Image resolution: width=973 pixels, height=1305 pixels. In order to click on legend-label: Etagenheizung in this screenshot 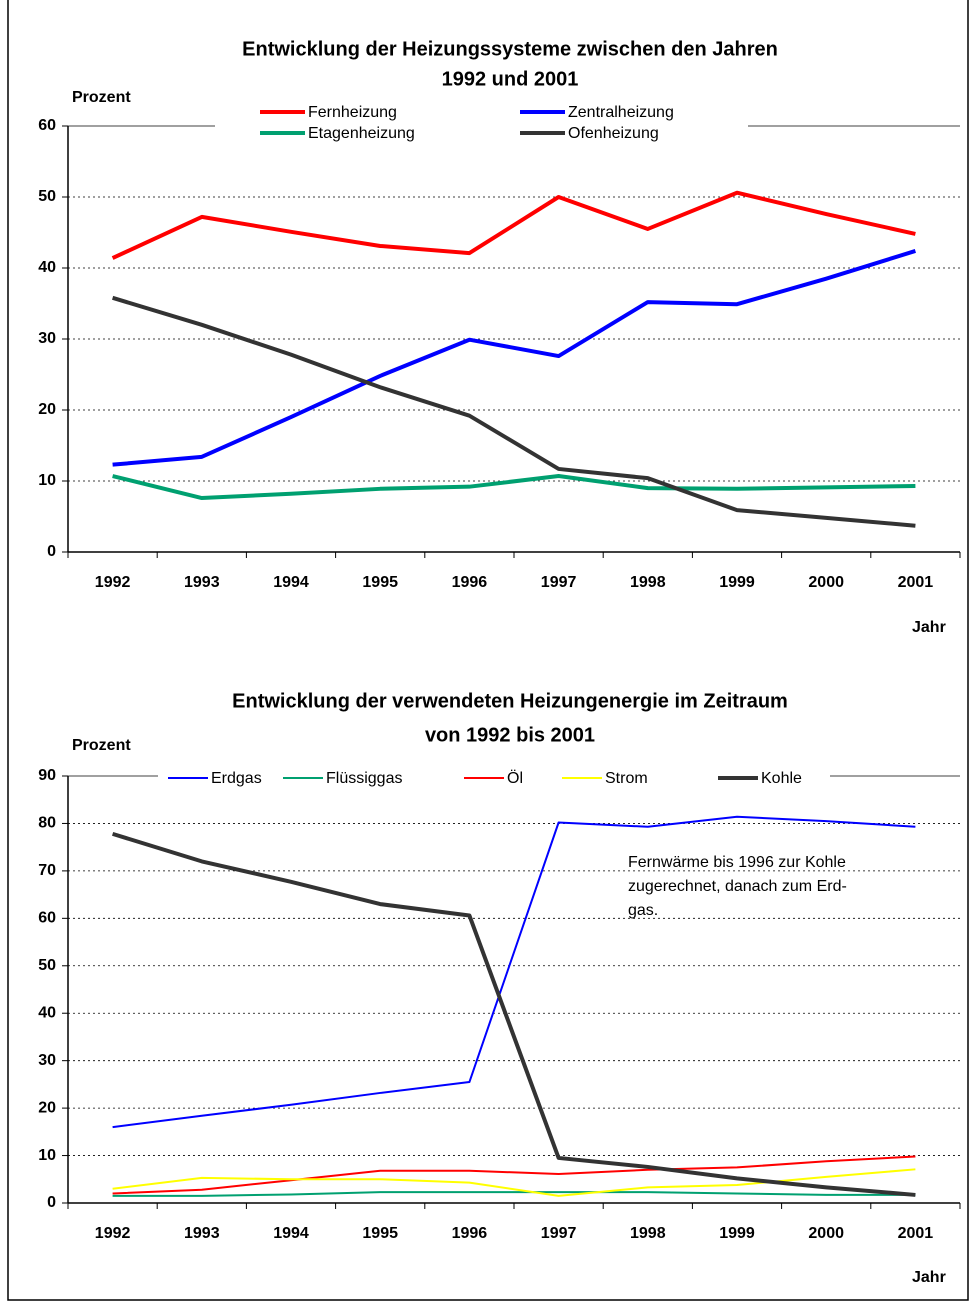, I will do `click(361, 133)`.